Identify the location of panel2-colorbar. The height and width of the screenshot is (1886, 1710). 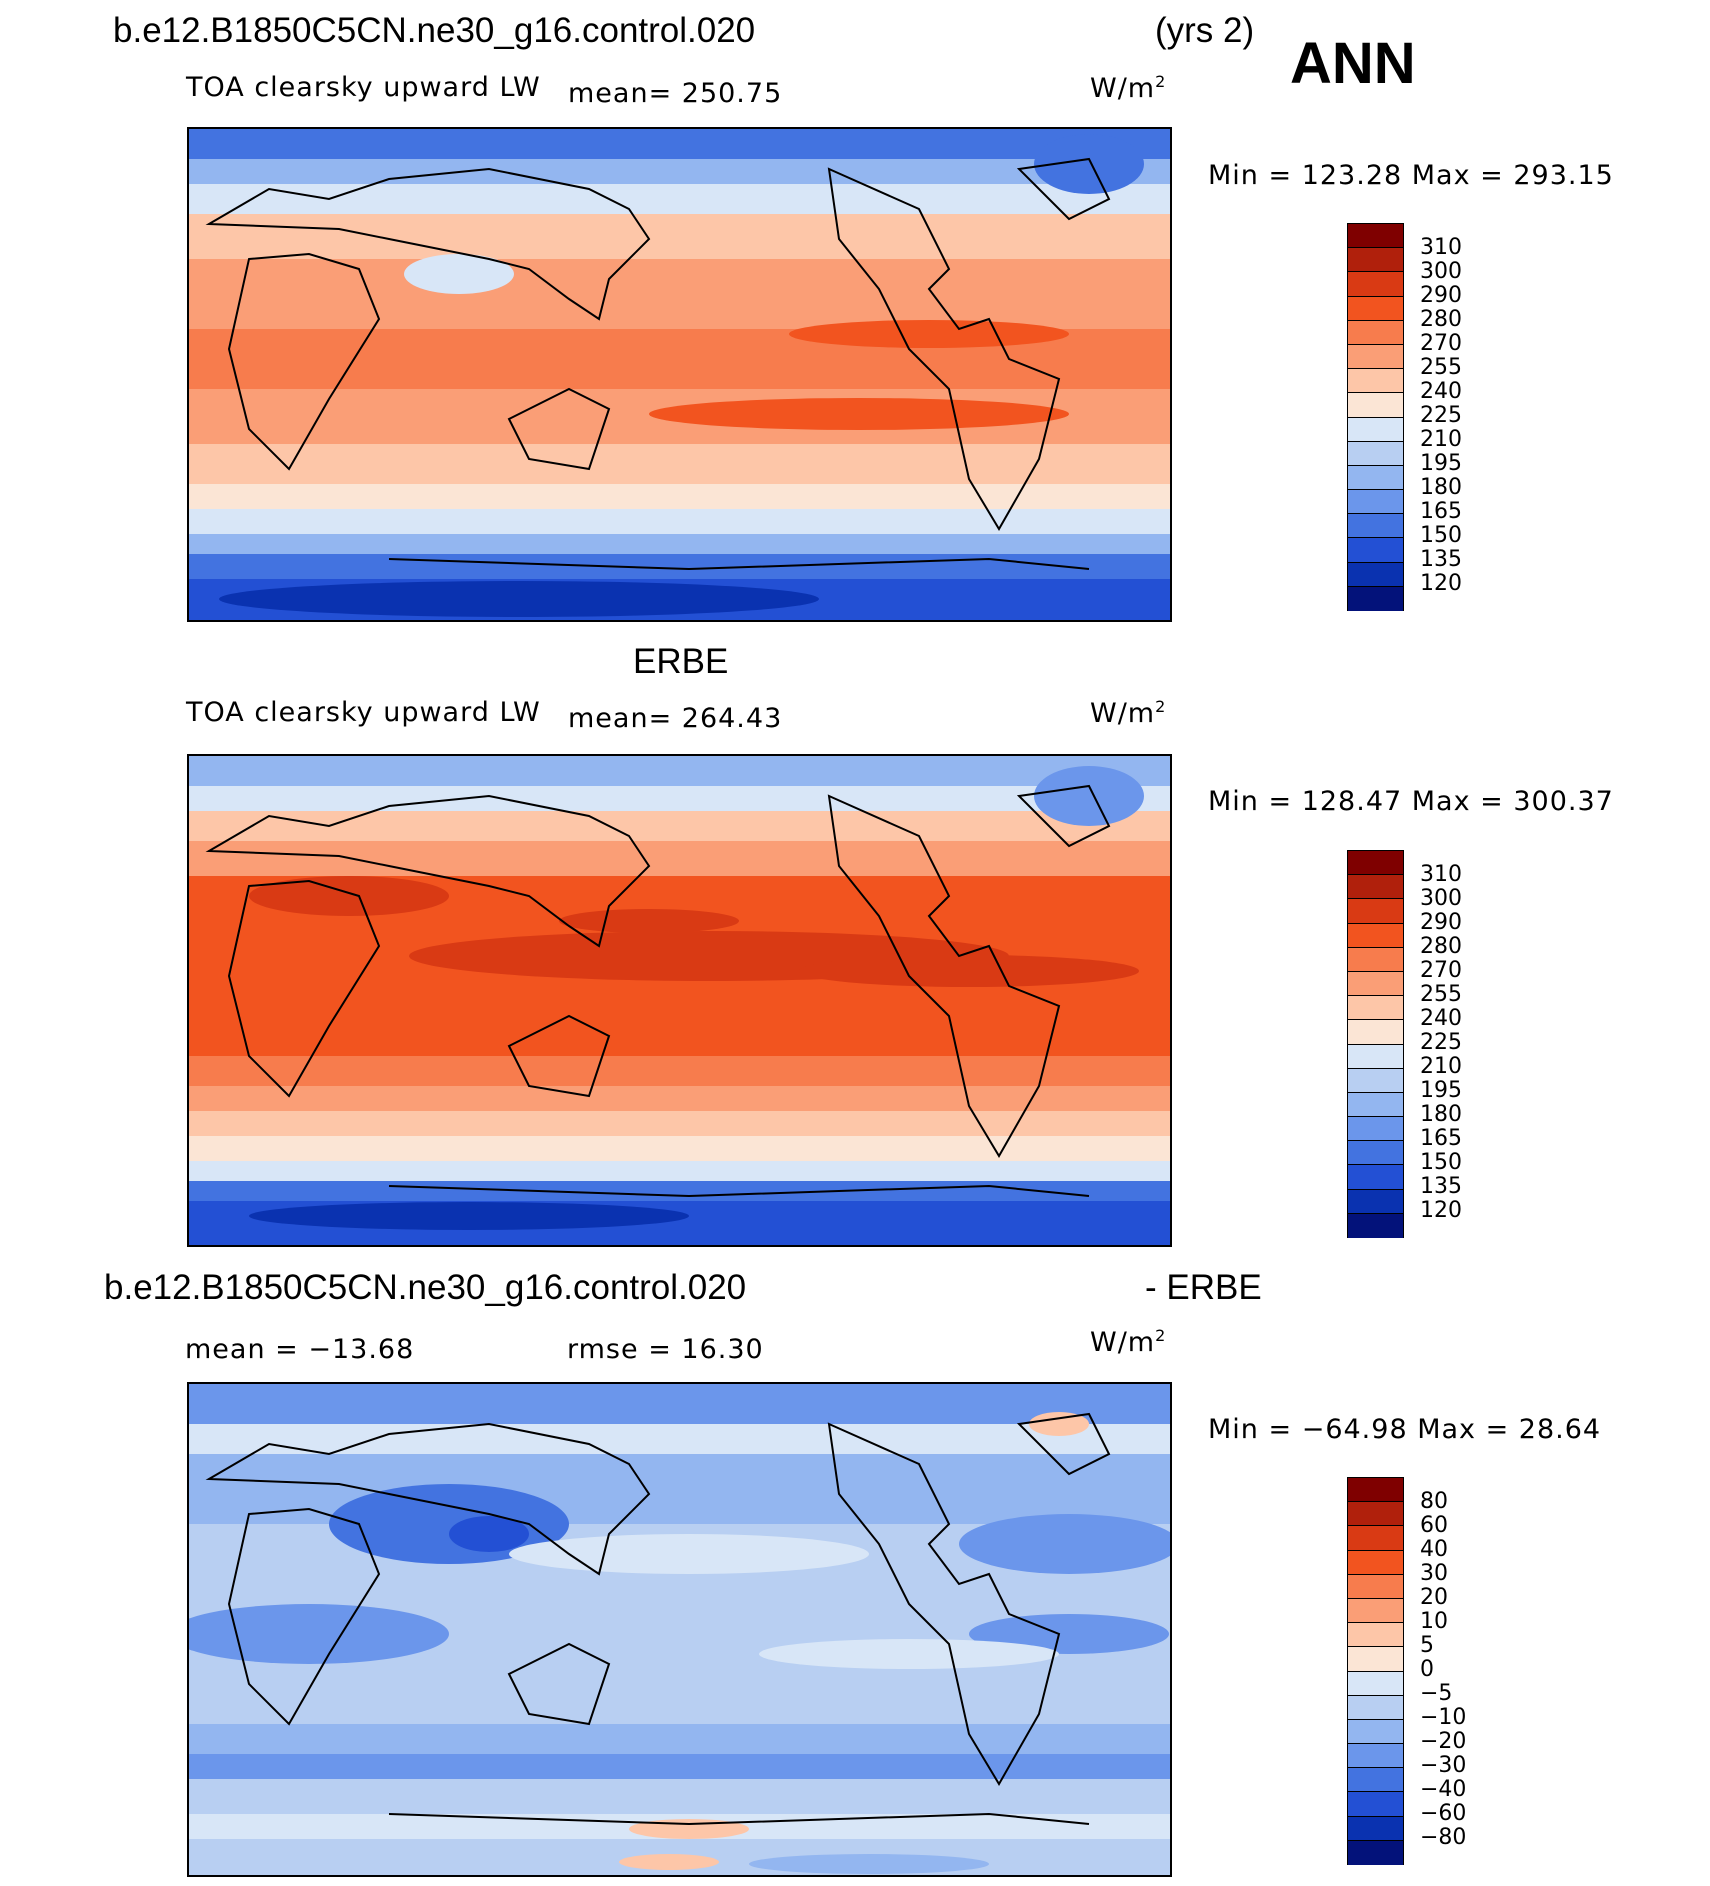
(1375, 1044).